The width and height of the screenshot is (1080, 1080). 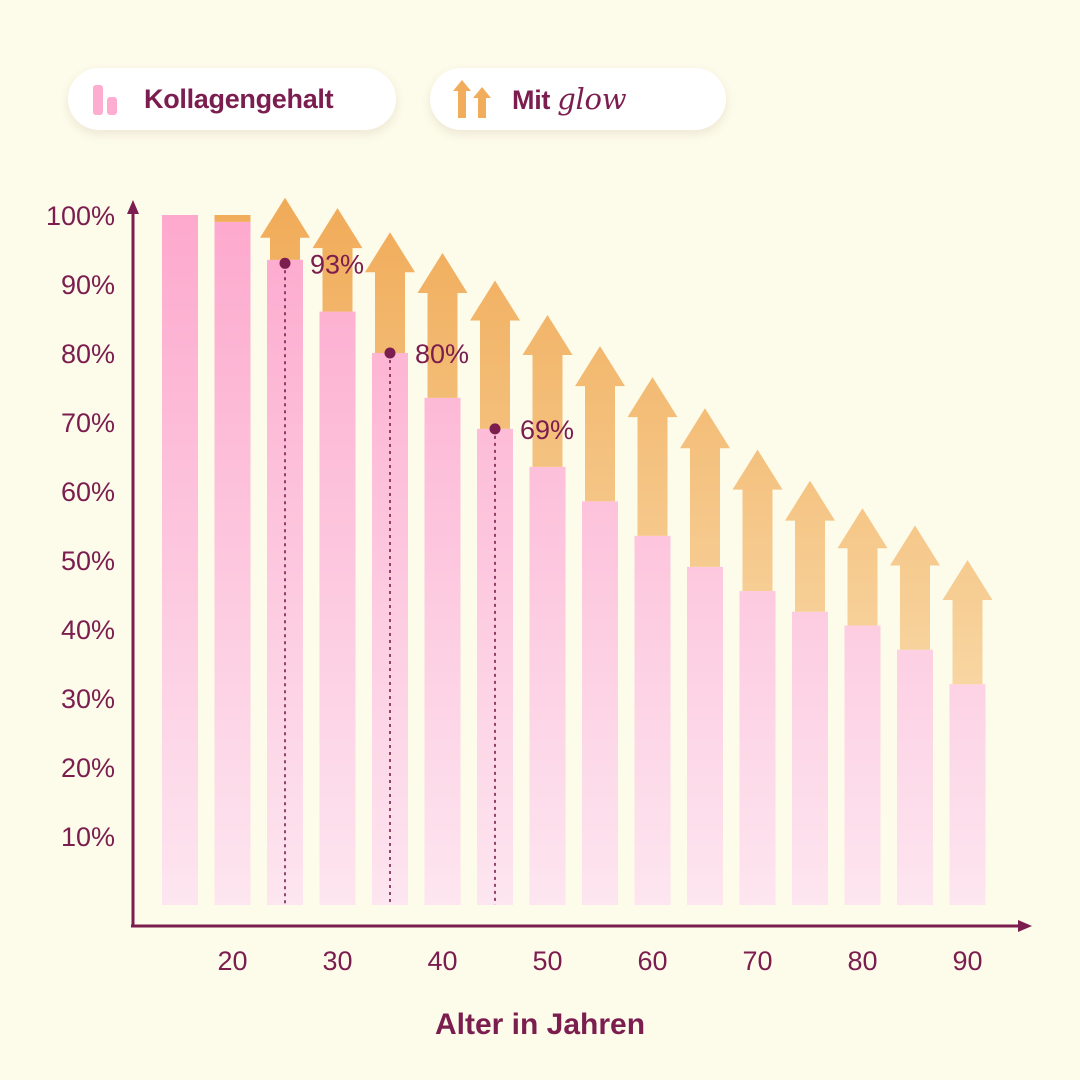 What do you see at coordinates (862, 961) in the screenshot?
I see `x-tick-label: 80` at bounding box center [862, 961].